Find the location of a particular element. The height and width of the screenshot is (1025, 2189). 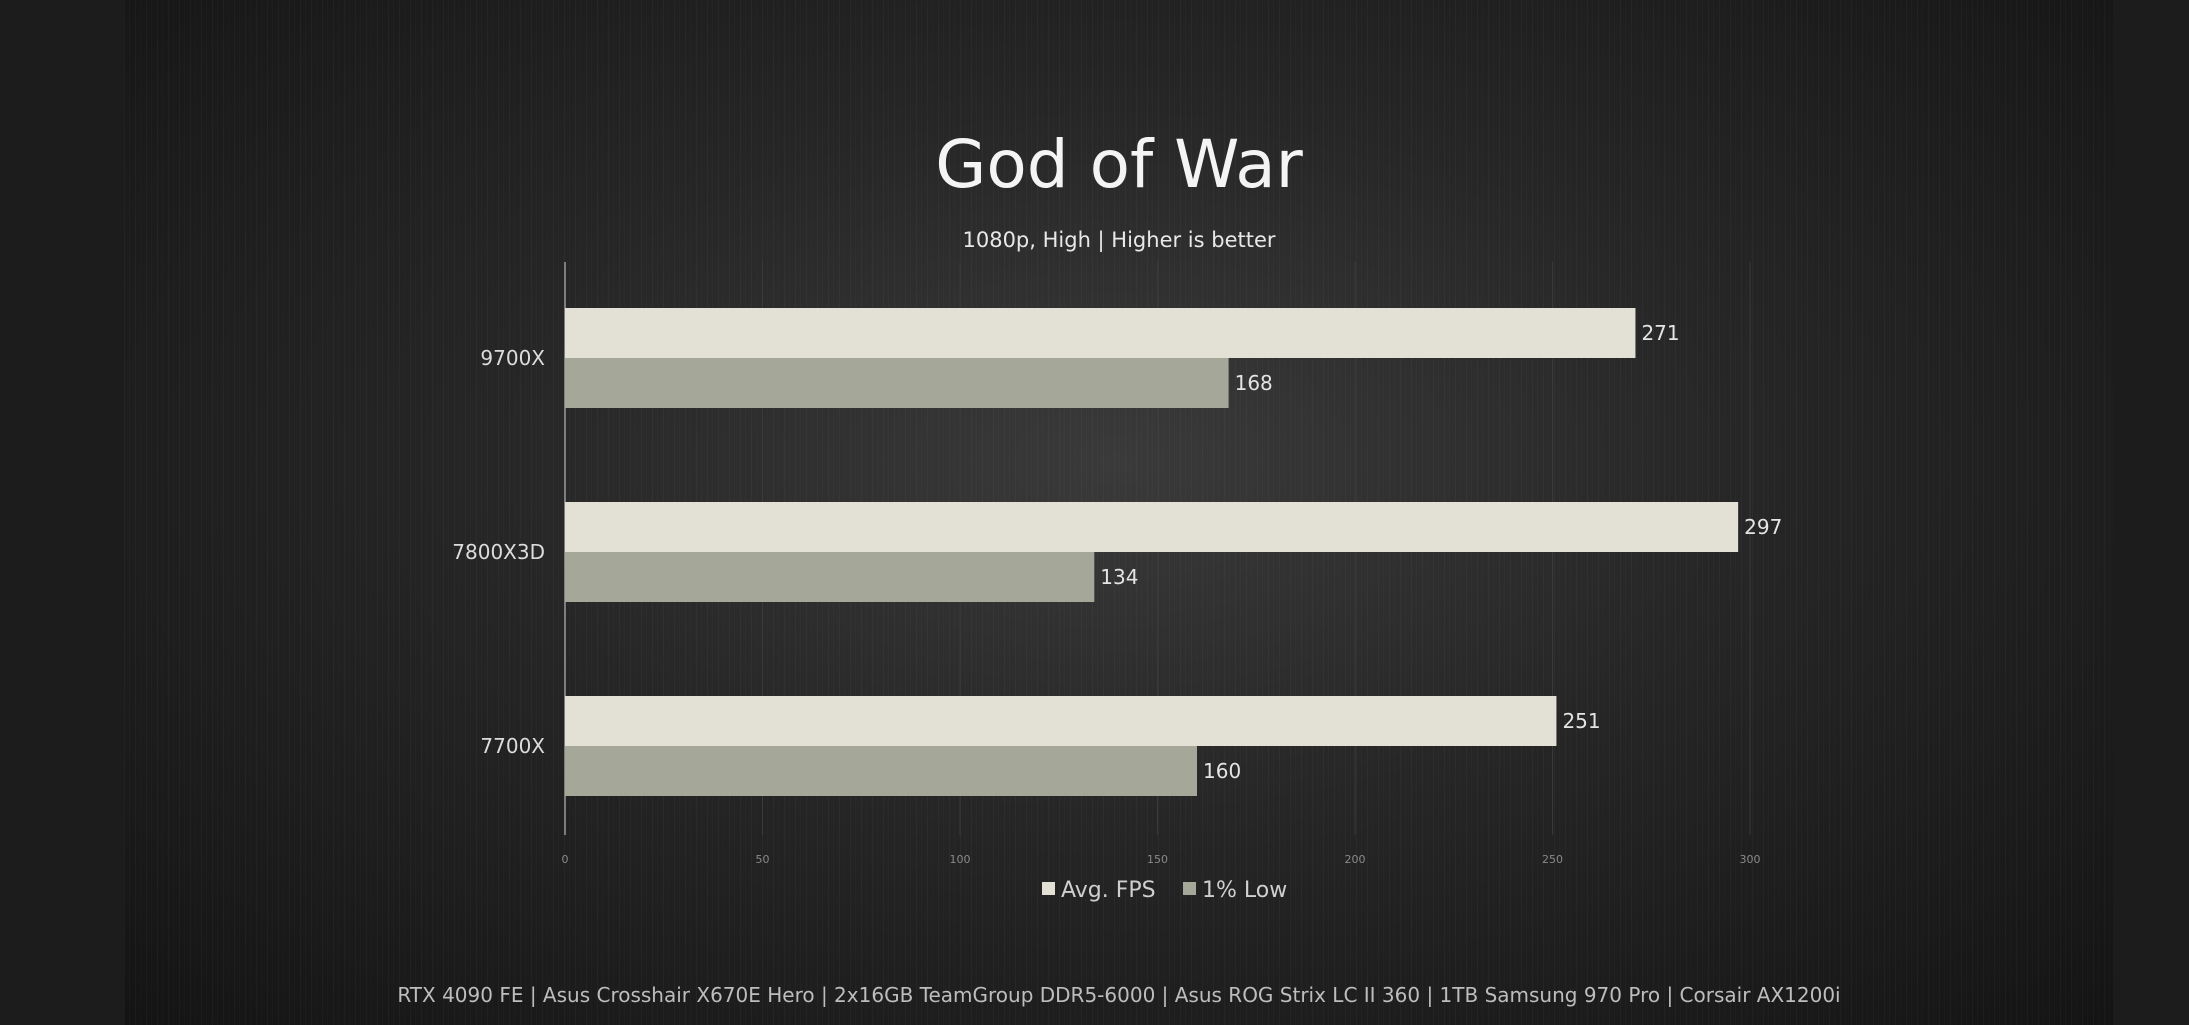

legend-swatch-1pct-low is located at coordinates (1189, 888).